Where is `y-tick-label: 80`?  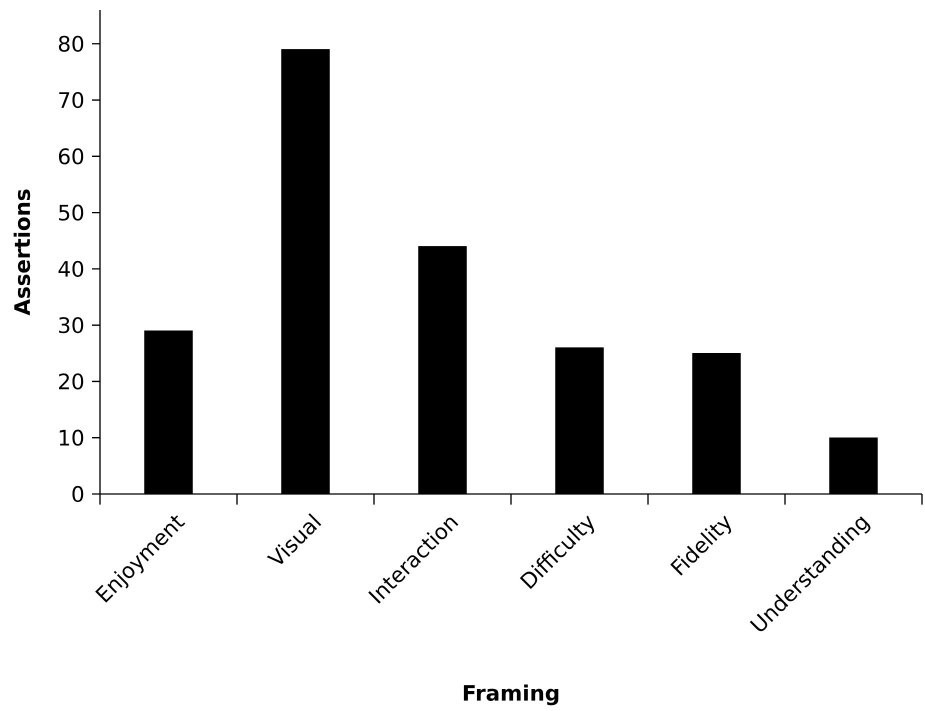
y-tick-label: 80 is located at coordinates (71, 44).